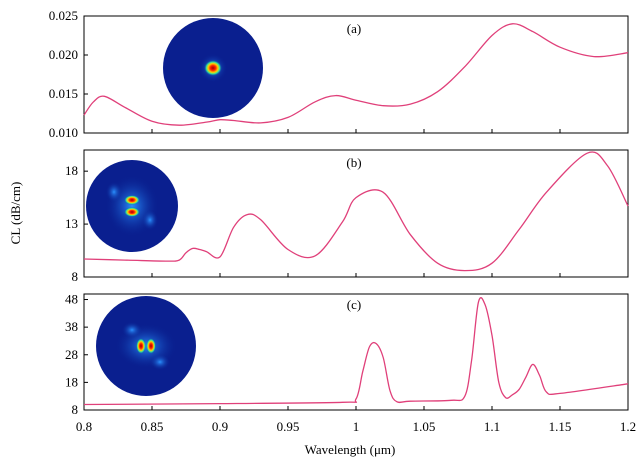  Describe the element at coordinates (71, 299) in the screenshot. I see `y-tick-label: 48` at that location.